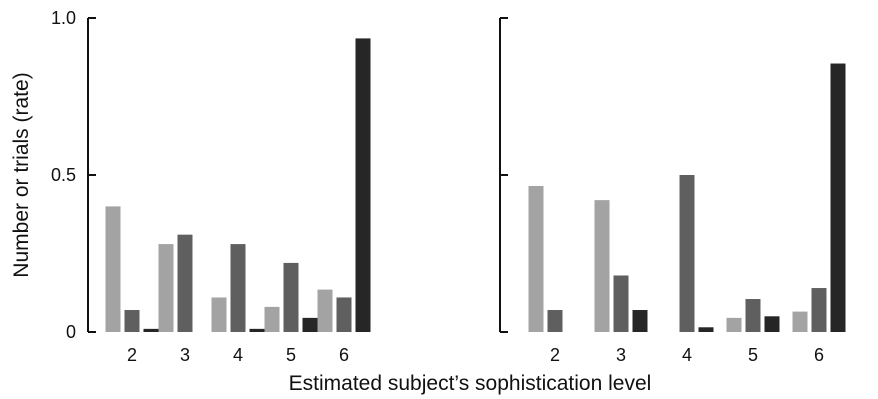 This screenshot has height=399, width=878. I want to click on bar-cat3-series3, so click(640, 321).